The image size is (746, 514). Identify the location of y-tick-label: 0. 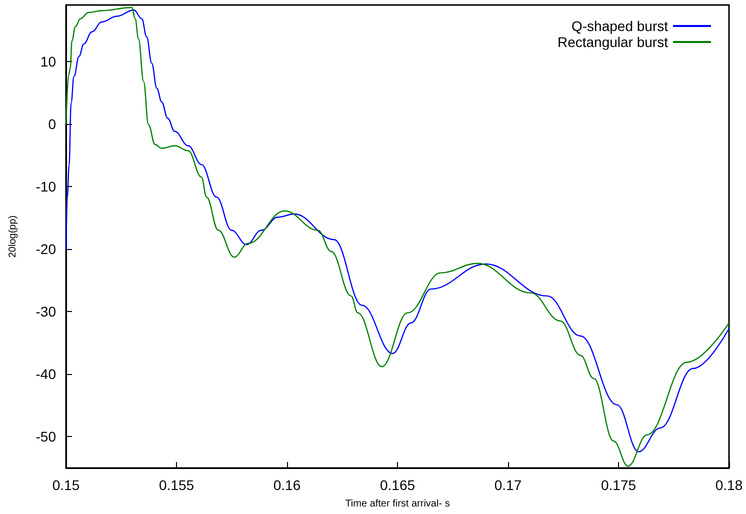
(52, 124).